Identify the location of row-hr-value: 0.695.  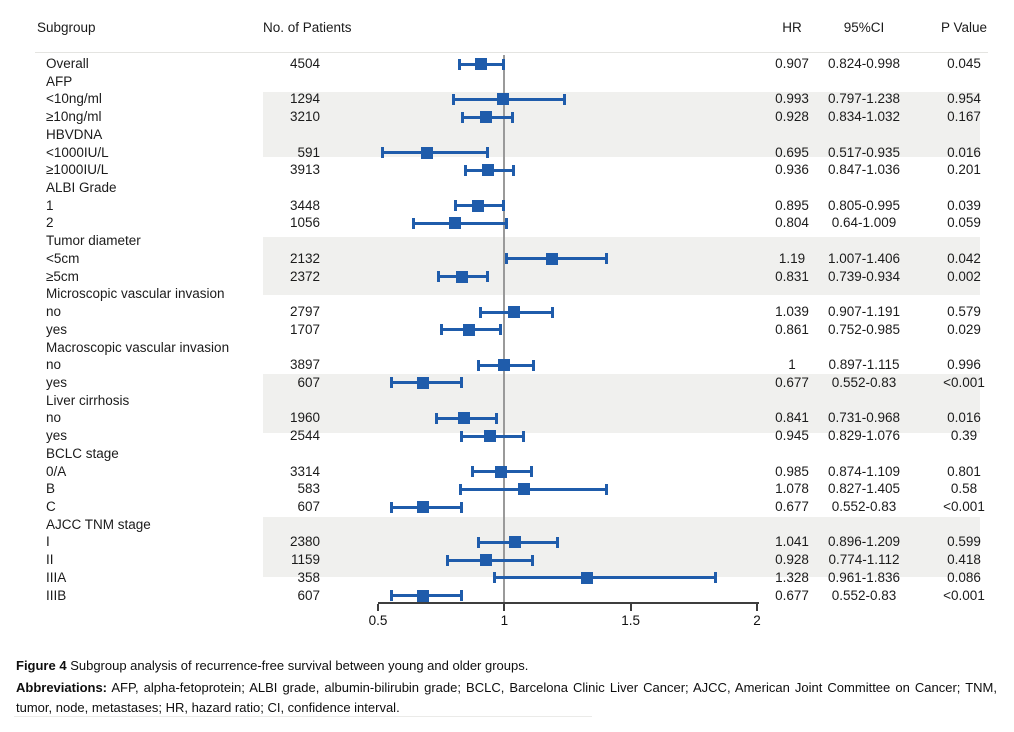
(792, 152).